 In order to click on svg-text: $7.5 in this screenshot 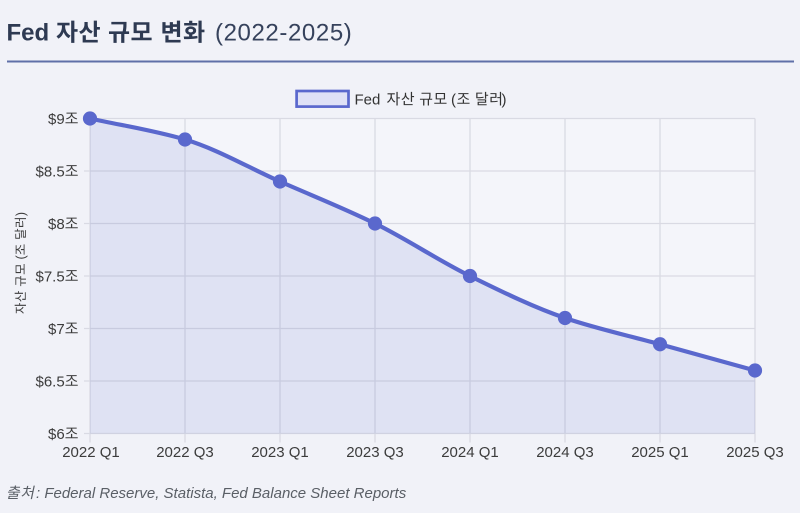, I will do `click(49, 276)`.